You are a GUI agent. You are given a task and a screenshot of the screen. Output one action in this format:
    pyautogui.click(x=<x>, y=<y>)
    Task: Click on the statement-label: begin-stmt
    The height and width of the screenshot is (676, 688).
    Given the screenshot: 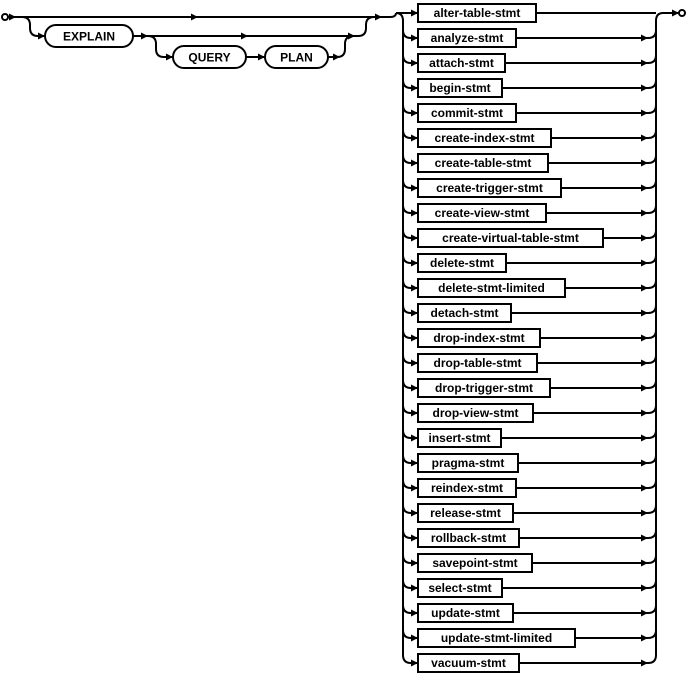 What is the action you would take?
    pyautogui.click(x=459, y=88)
    